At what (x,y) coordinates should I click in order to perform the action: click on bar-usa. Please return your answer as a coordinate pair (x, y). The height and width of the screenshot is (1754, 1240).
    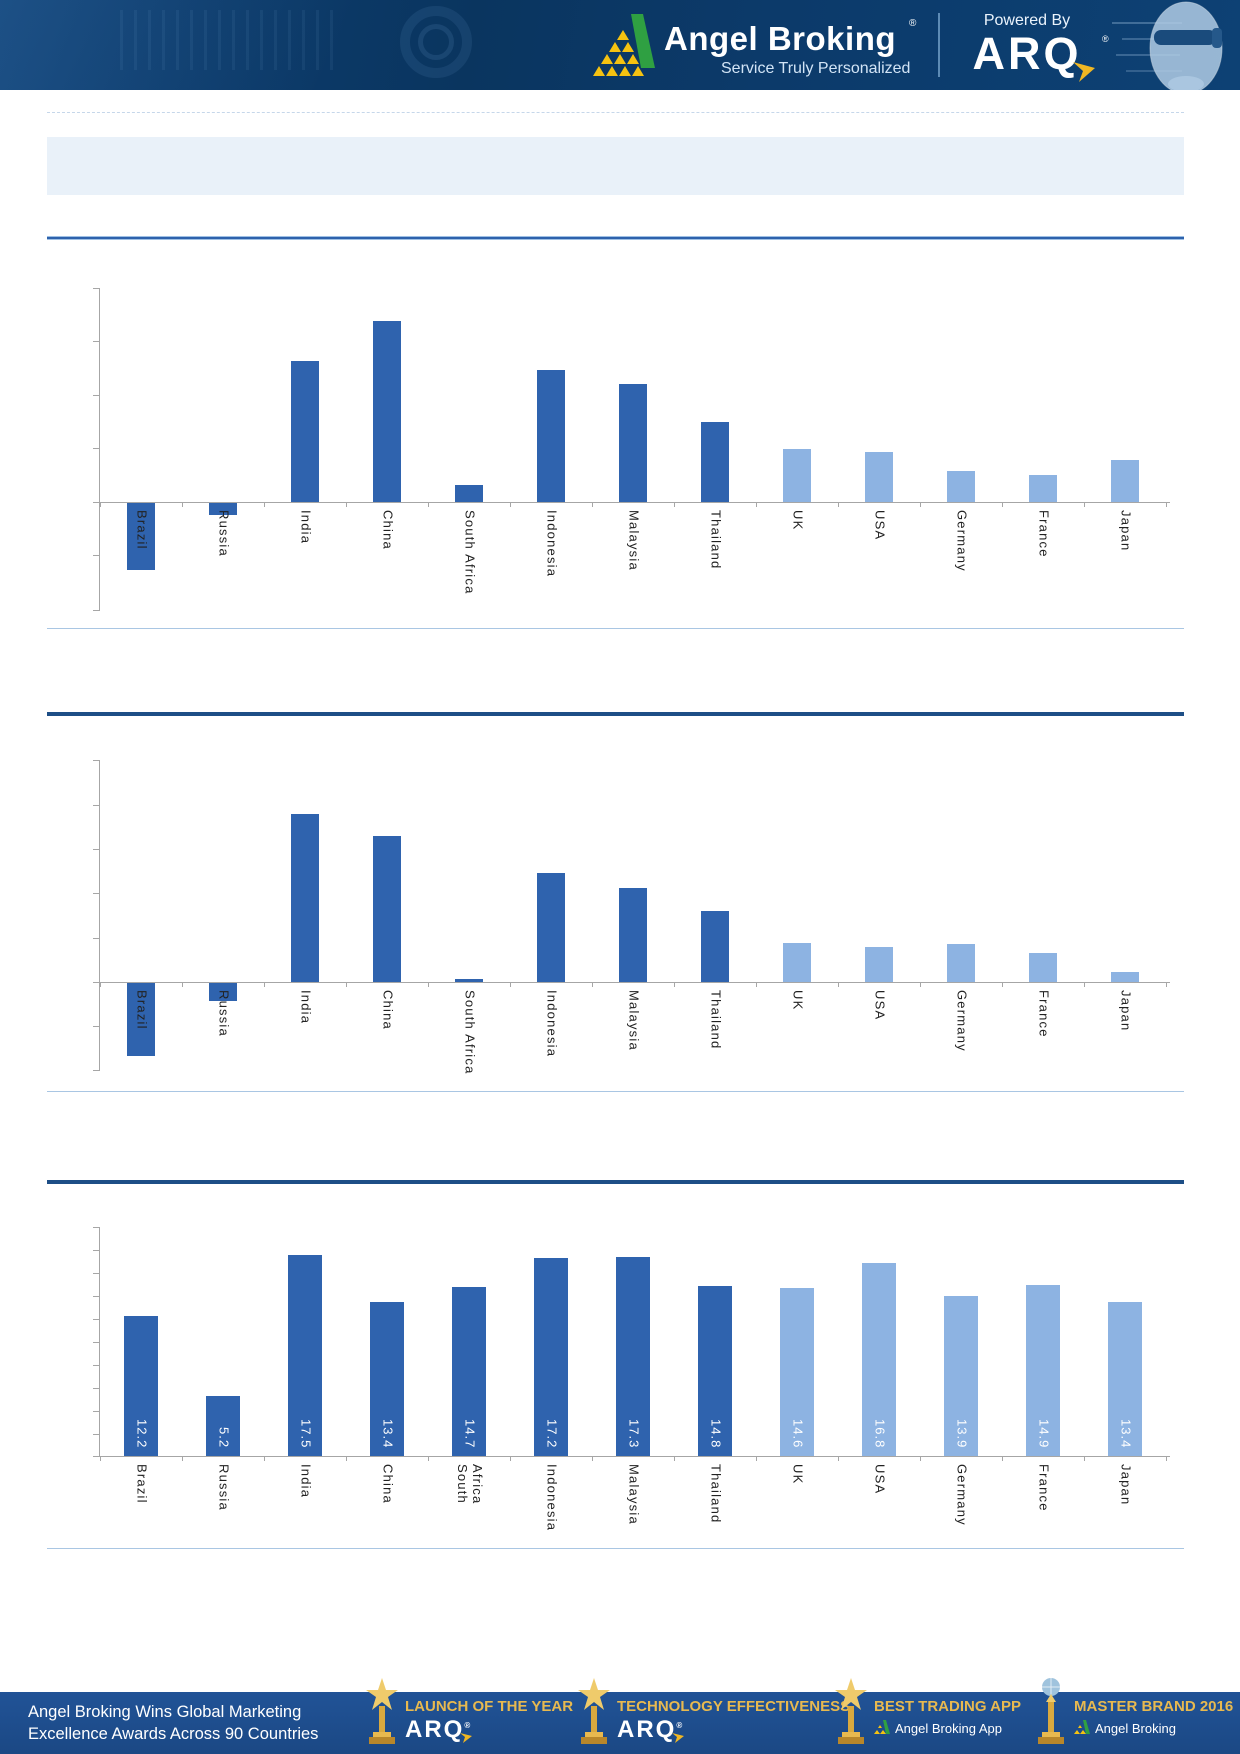
    Looking at the image, I should click on (879, 477).